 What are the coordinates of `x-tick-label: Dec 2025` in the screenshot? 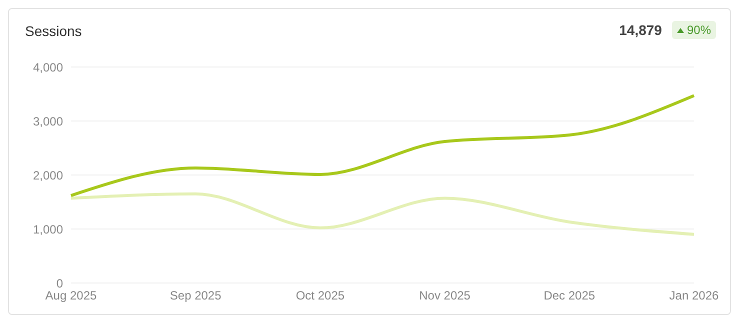 It's located at (570, 295).